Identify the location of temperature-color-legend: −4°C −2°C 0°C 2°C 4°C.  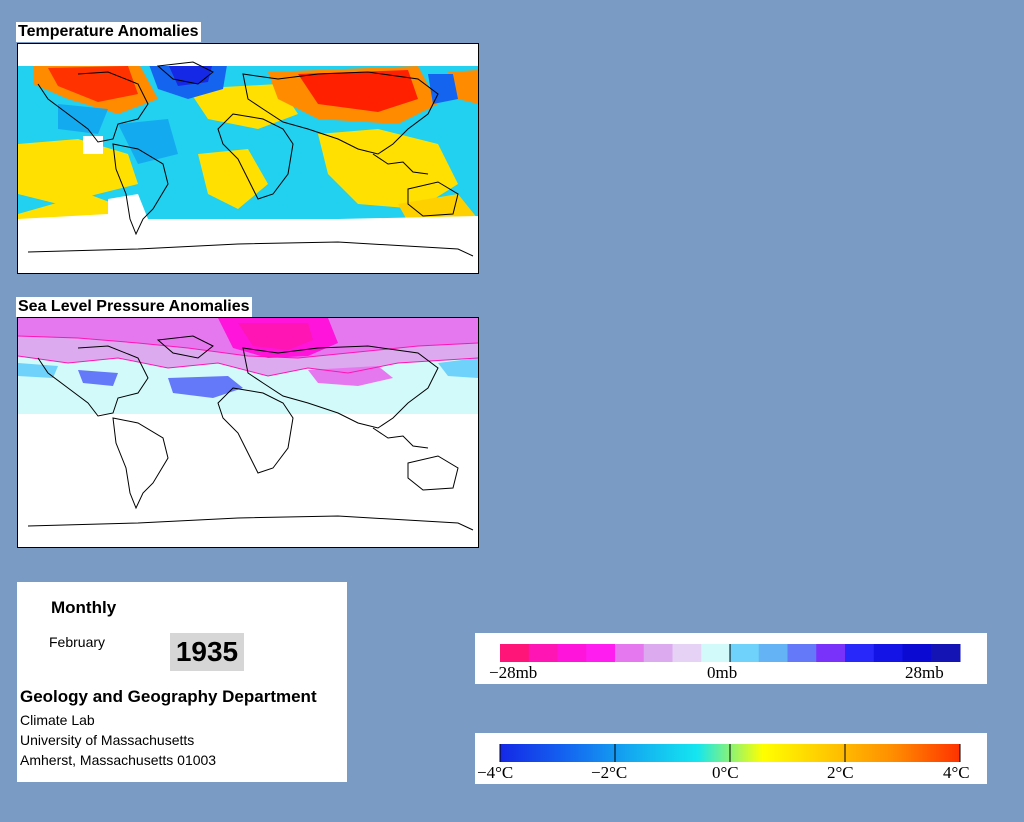
(731, 758).